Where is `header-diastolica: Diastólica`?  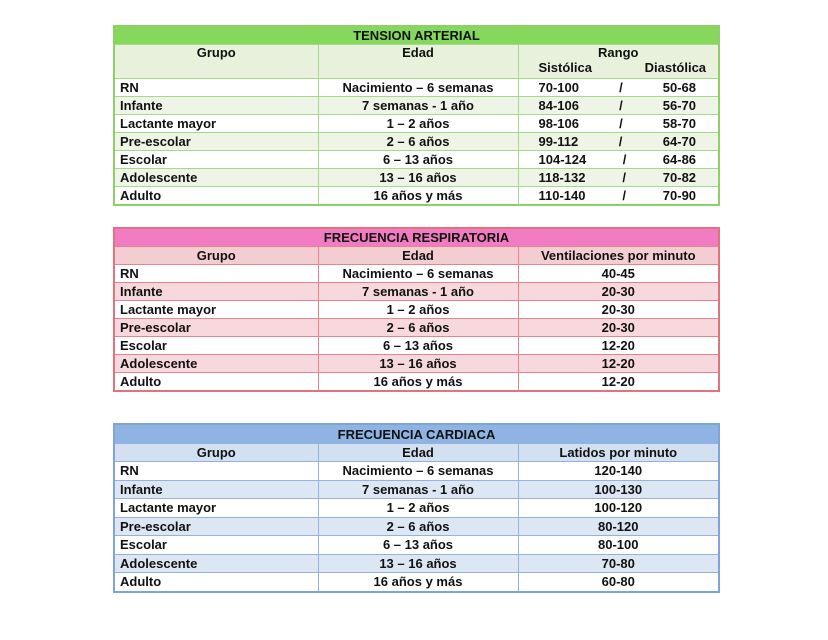
header-diastolica: Diastólica is located at coordinates (675, 67).